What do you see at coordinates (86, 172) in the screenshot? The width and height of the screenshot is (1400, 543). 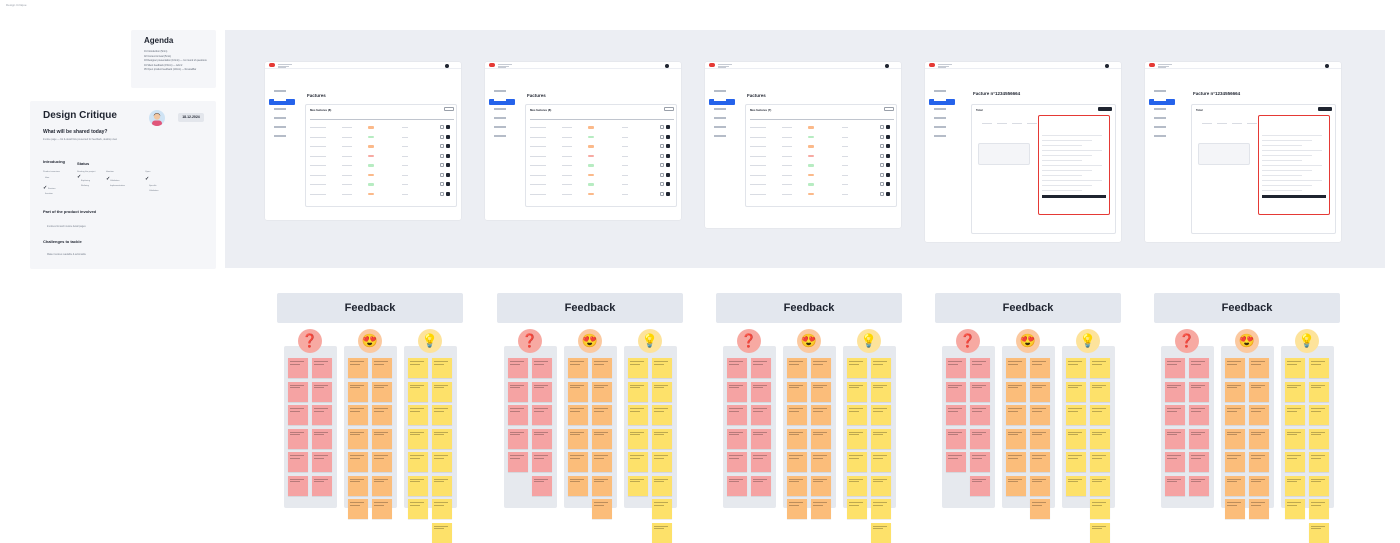 I see `status-option: Starting the project` at bounding box center [86, 172].